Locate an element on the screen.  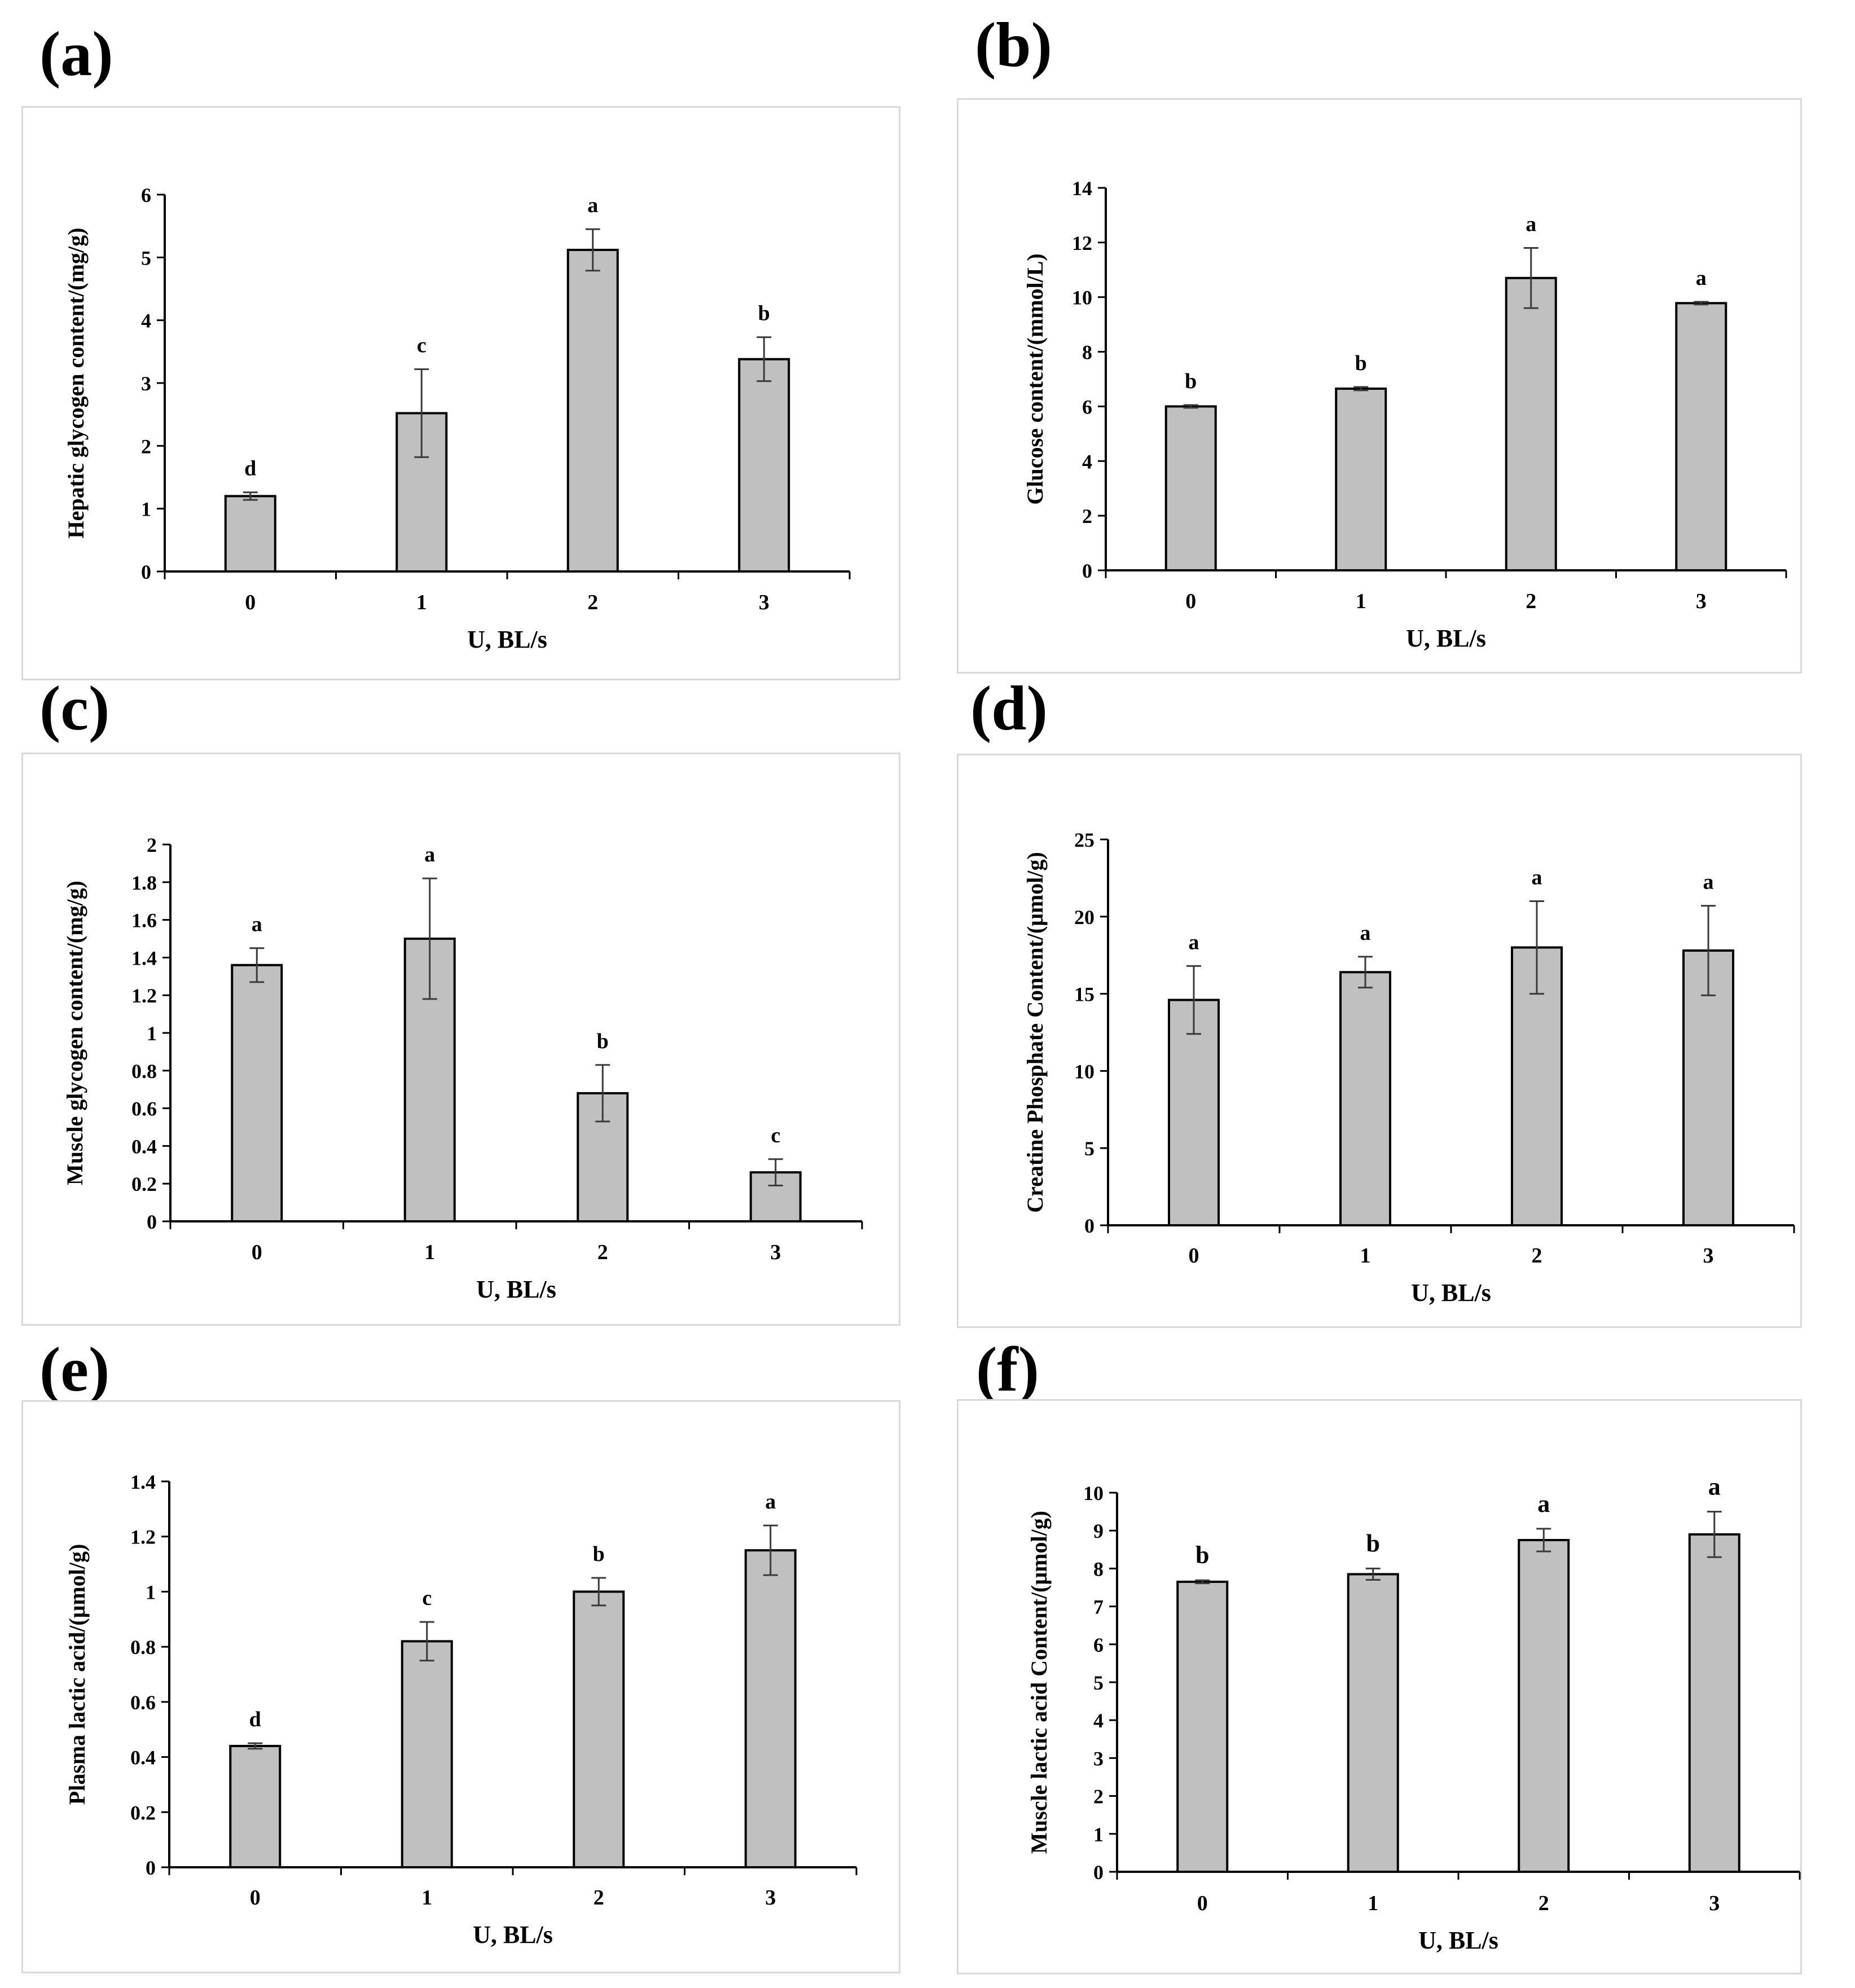
significance-letter: d is located at coordinates (250, 469).